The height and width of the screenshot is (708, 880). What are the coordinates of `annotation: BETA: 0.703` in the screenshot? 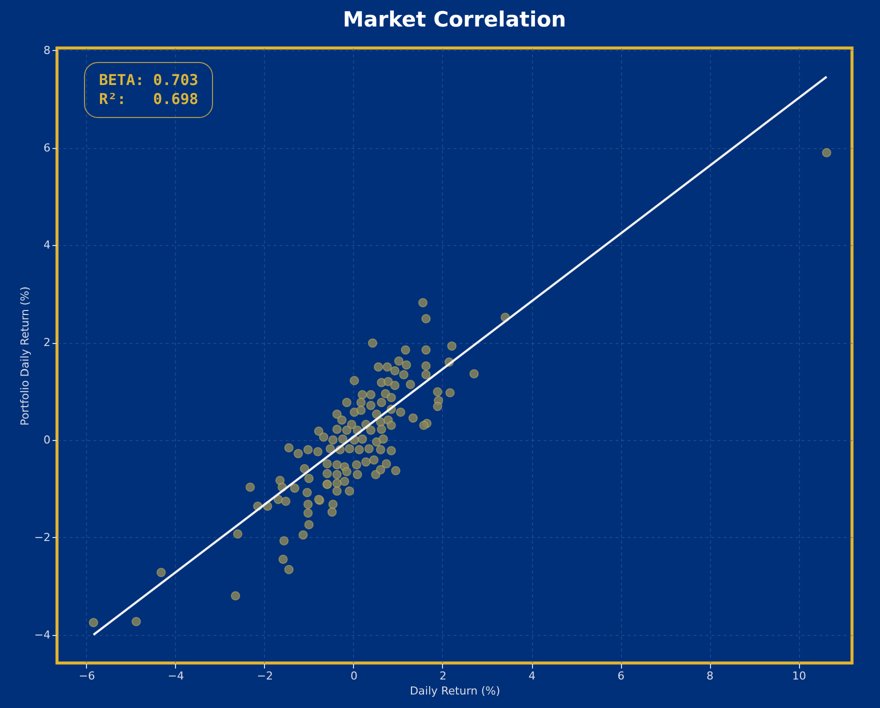 It's located at (148, 80).